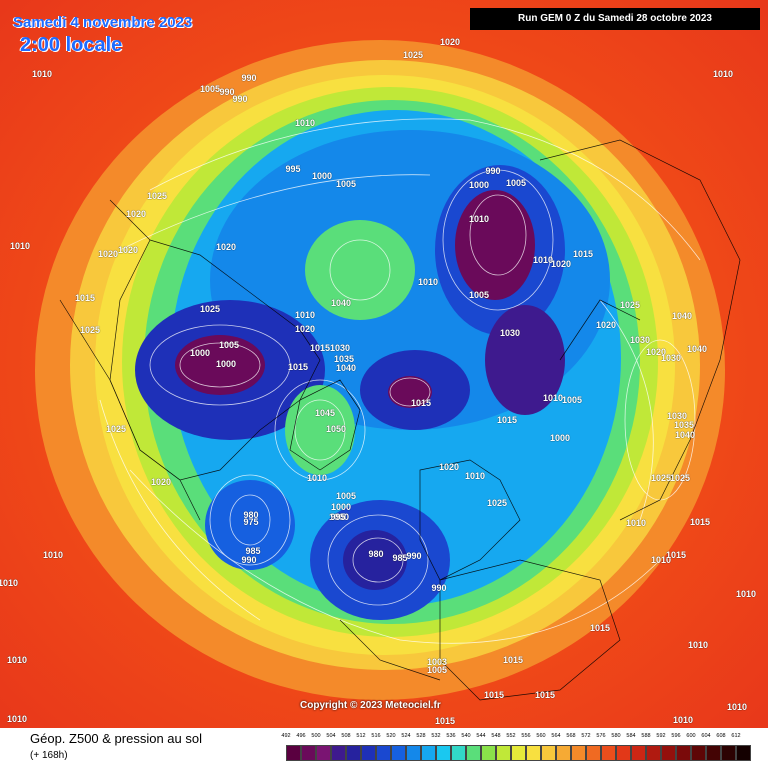 This screenshot has height=768, width=768. I want to click on legend-tick-label: 564, so click(556, 736).